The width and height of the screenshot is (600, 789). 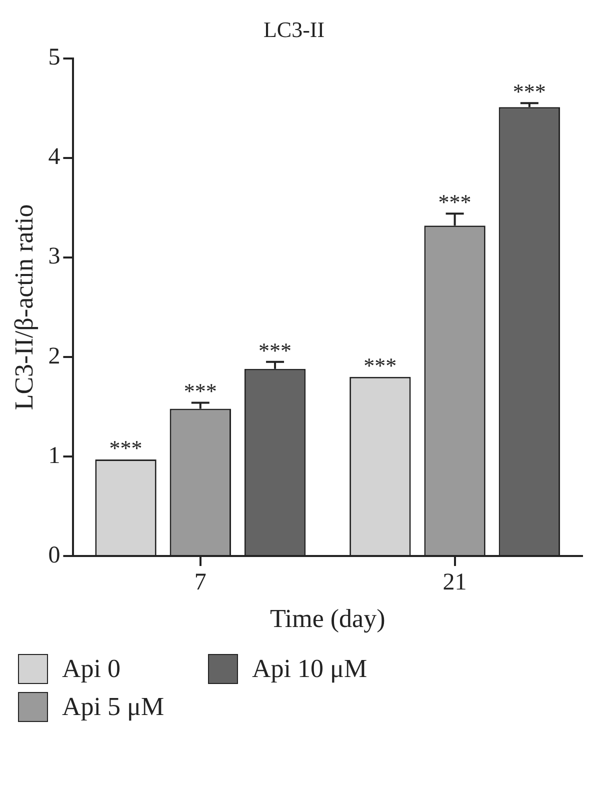 What do you see at coordinates (310, 669) in the screenshot?
I see `legend-label: Api 10 μM` at bounding box center [310, 669].